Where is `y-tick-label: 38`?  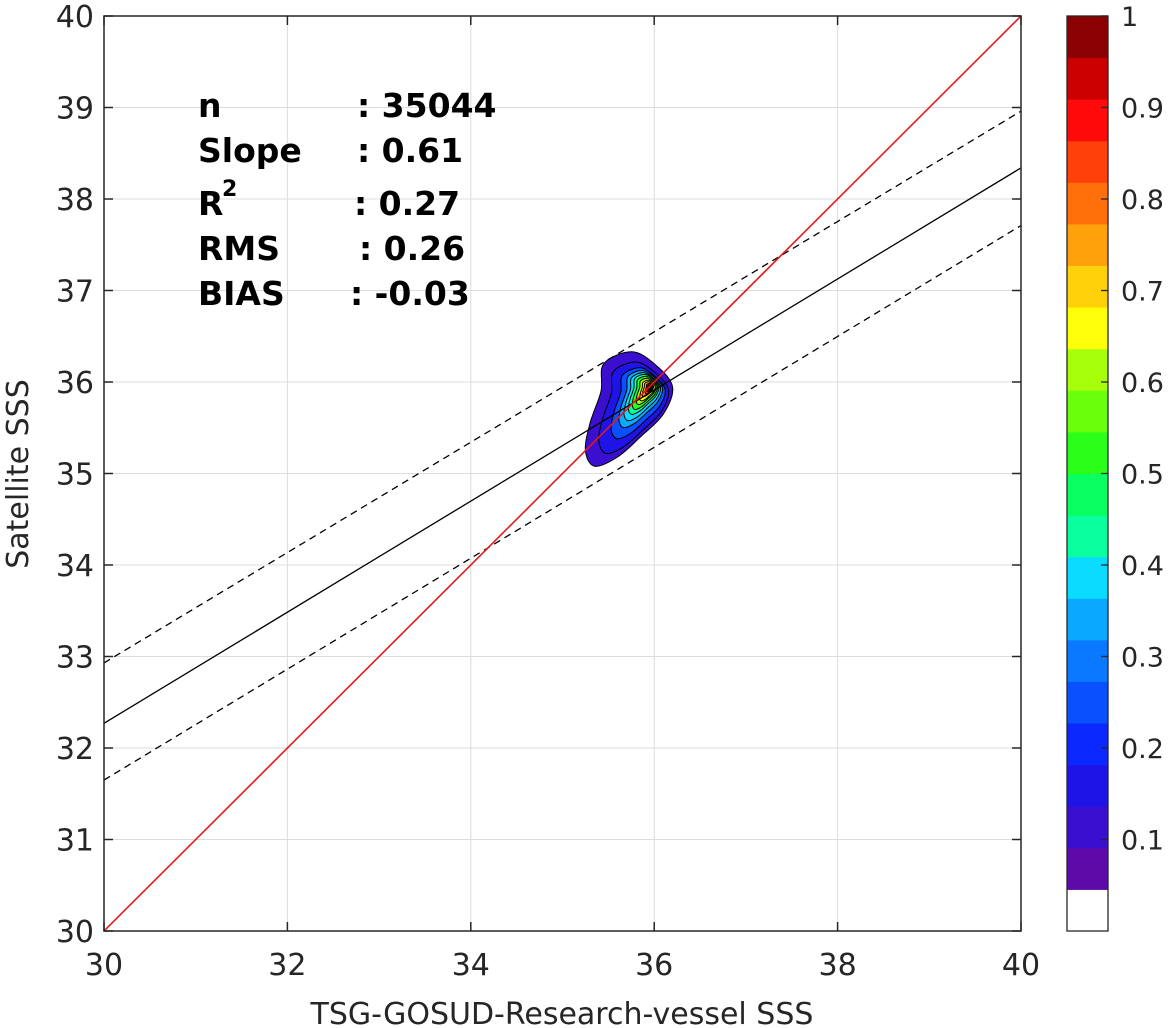
y-tick-label: 38 is located at coordinates (75, 200).